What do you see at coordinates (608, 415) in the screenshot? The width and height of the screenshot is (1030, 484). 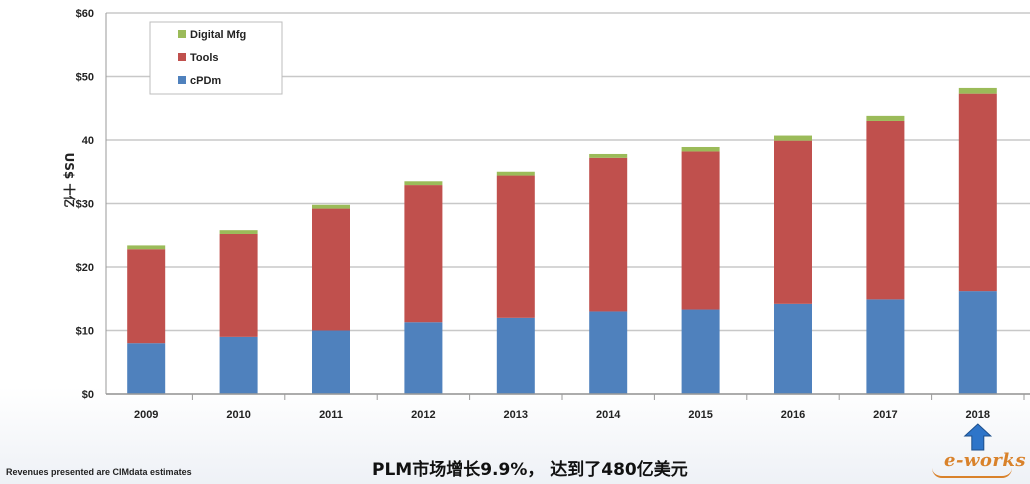 I see `x-tick-label-2014: 2014` at bounding box center [608, 415].